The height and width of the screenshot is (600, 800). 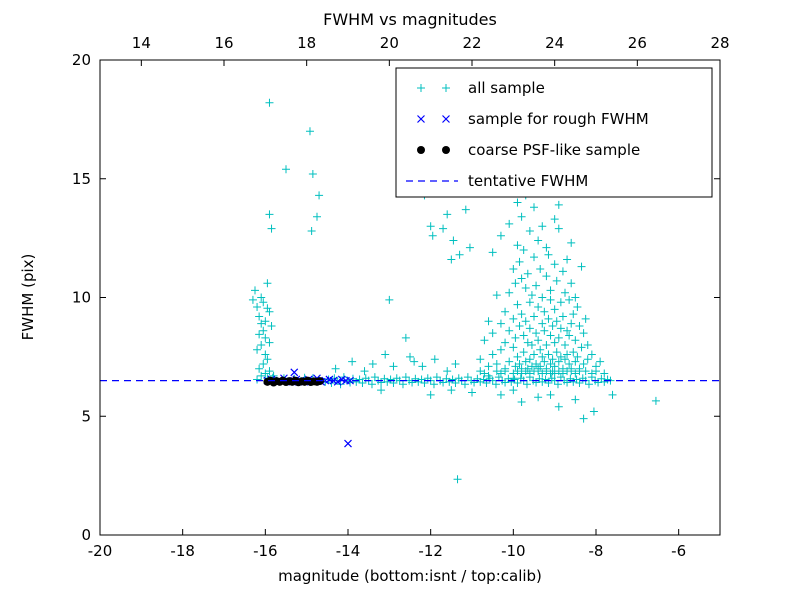 I want to click on x-top-tick-label: 20, so click(x=389, y=43).